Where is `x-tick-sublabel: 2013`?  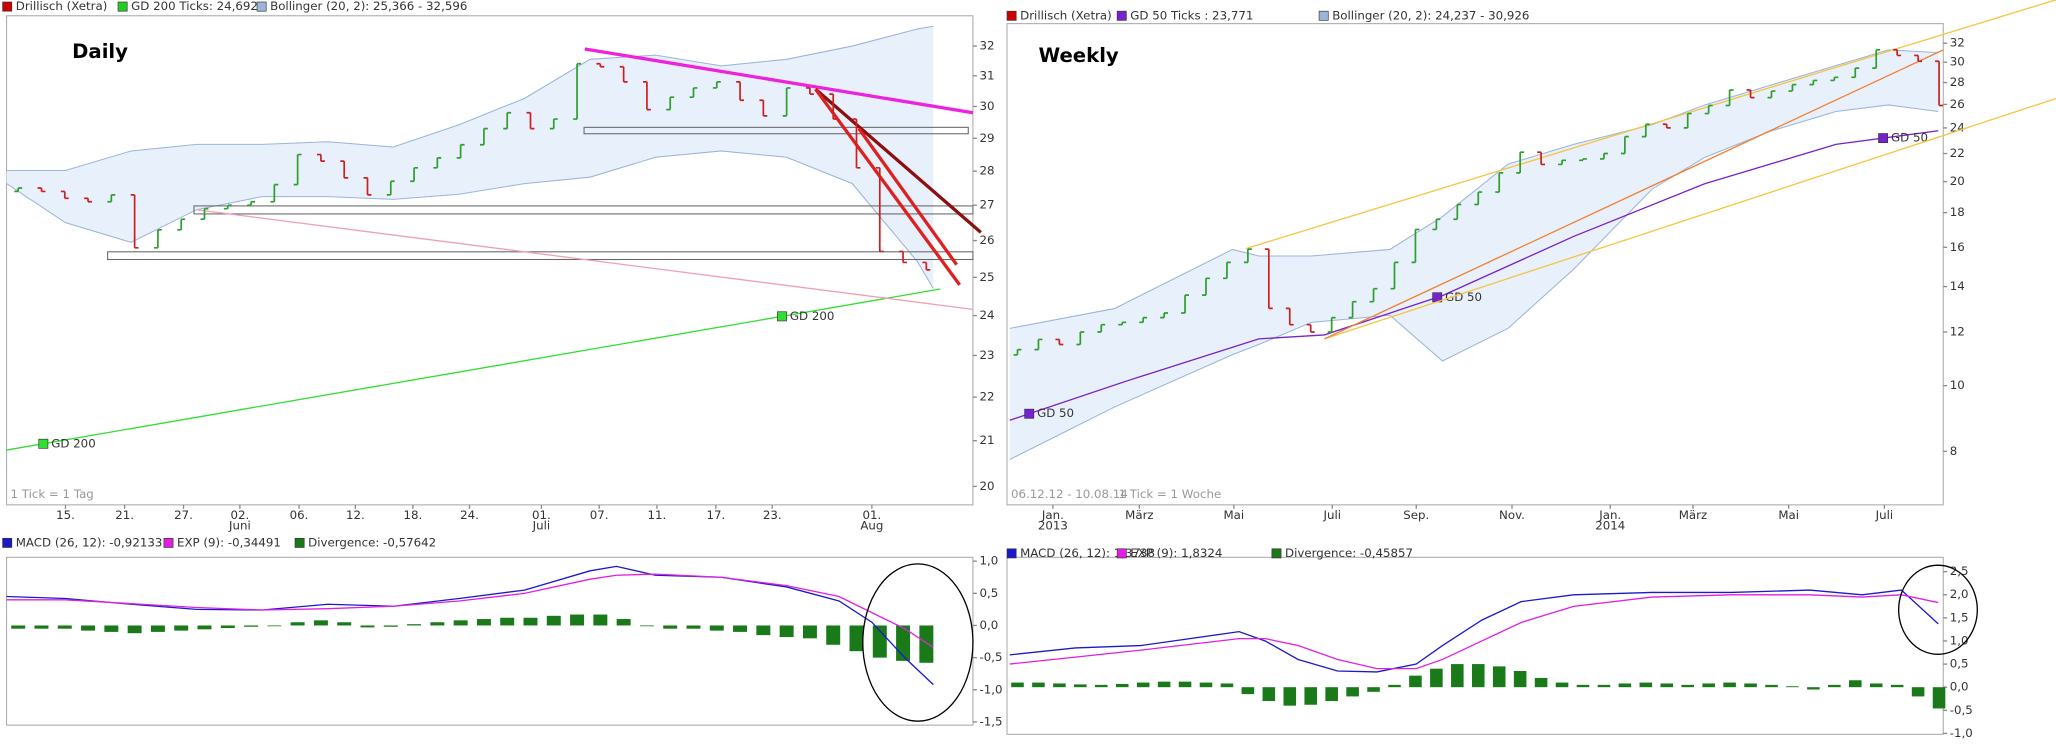 x-tick-sublabel: 2013 is located at coordinates (1053, 525).